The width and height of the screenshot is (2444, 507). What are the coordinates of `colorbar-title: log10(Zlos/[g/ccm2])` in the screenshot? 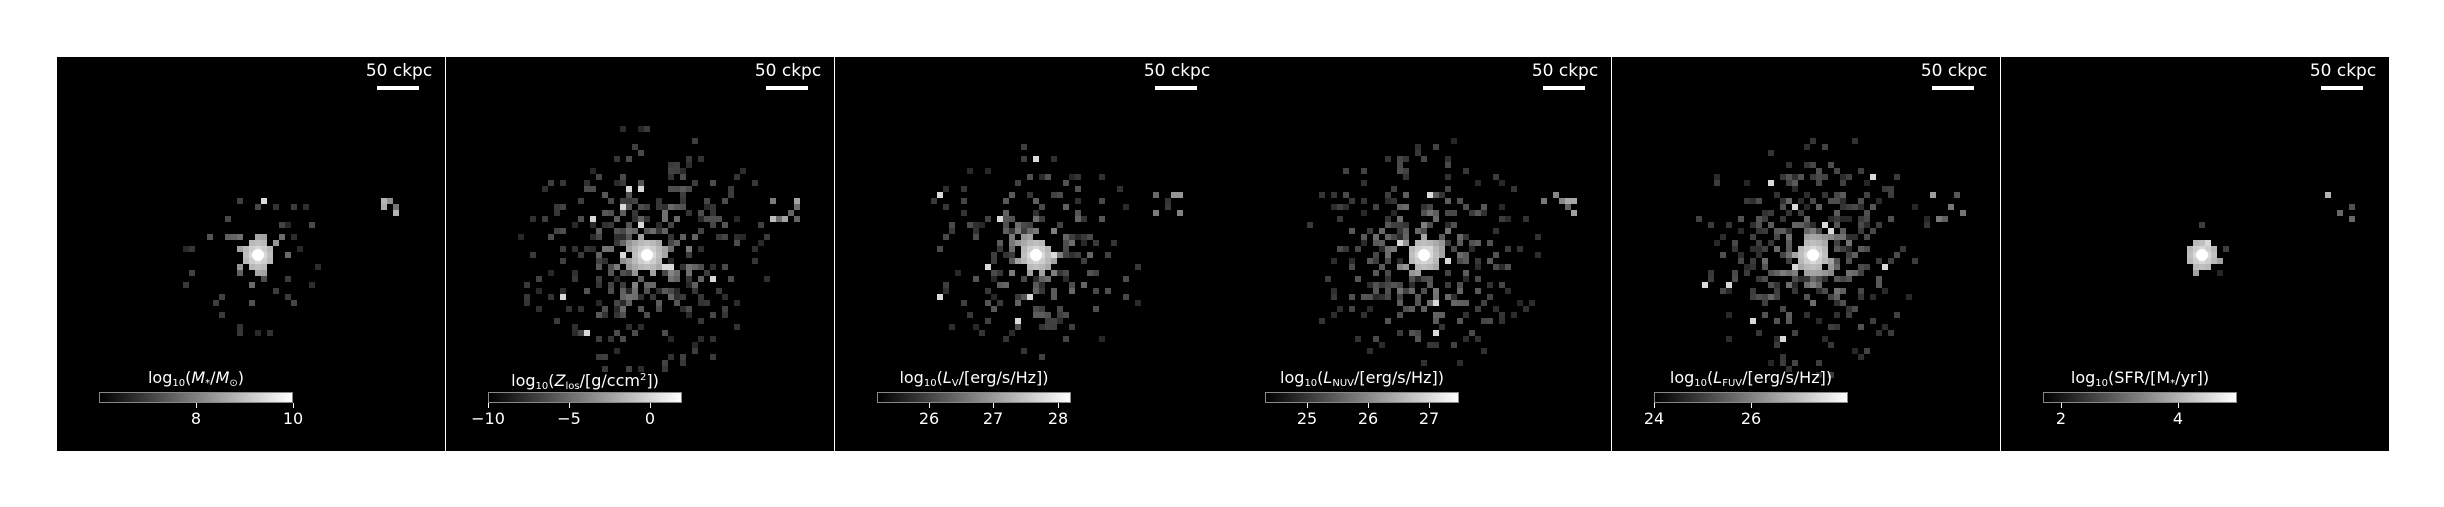 It's located at (585, 381).